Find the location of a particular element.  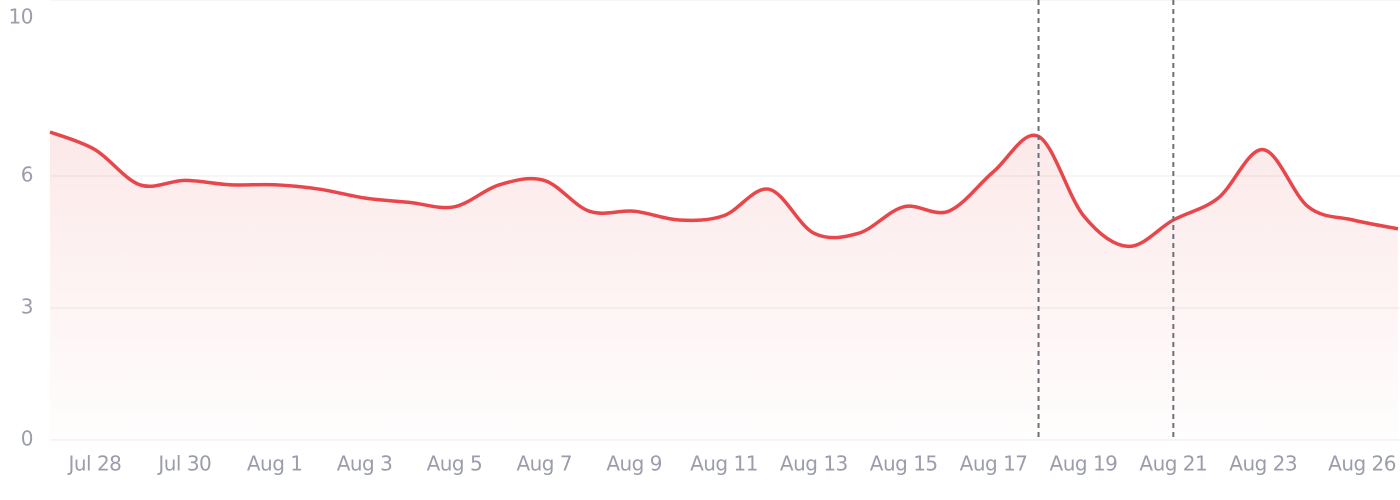

x-tick-label: Aug 26 is located at coordinates (1362, 464).